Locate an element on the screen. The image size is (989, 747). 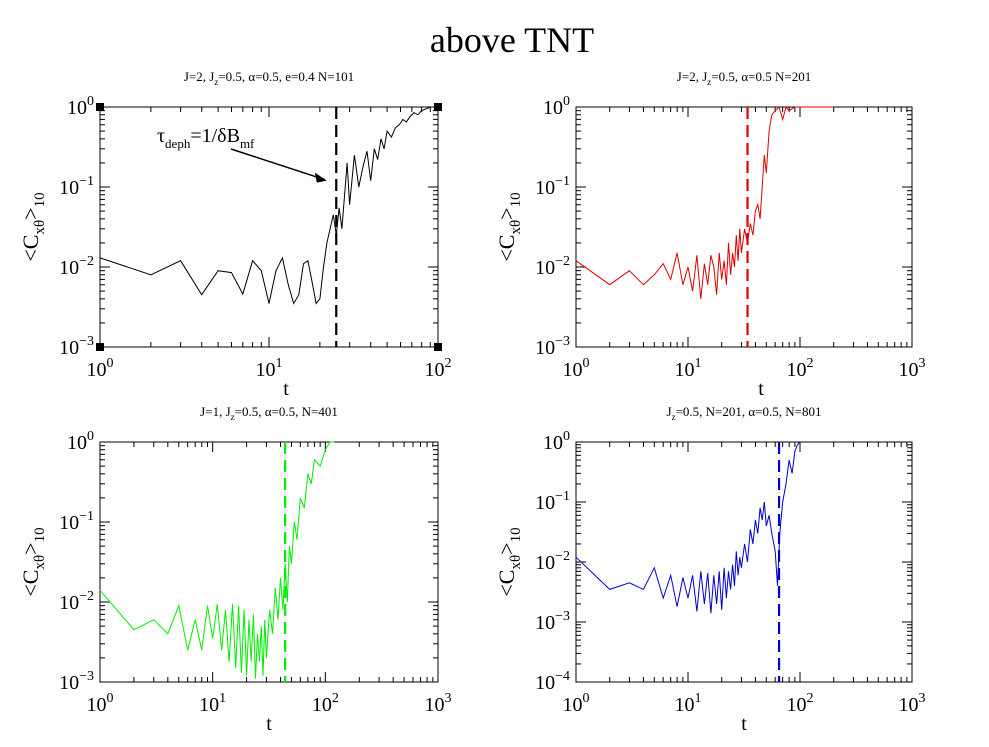
figure-title: above TNT is located at coordinates (512, 40).